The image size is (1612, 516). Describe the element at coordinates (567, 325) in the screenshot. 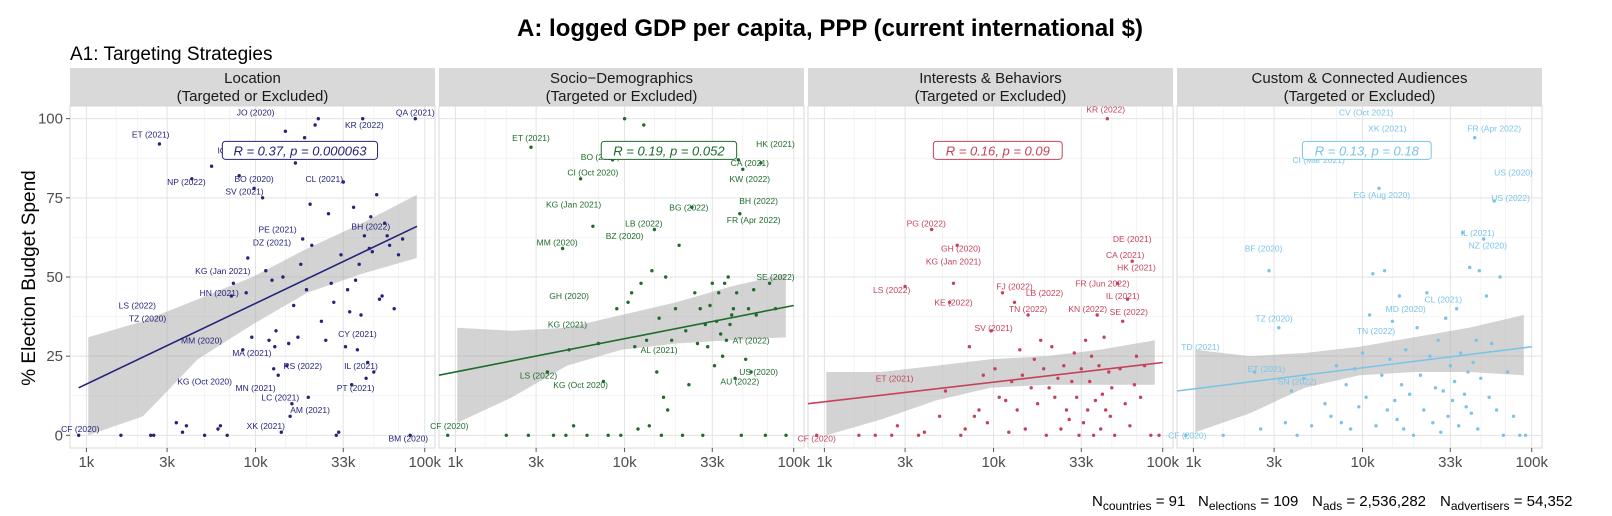

I see `point-label: KG (2021)` at that location.